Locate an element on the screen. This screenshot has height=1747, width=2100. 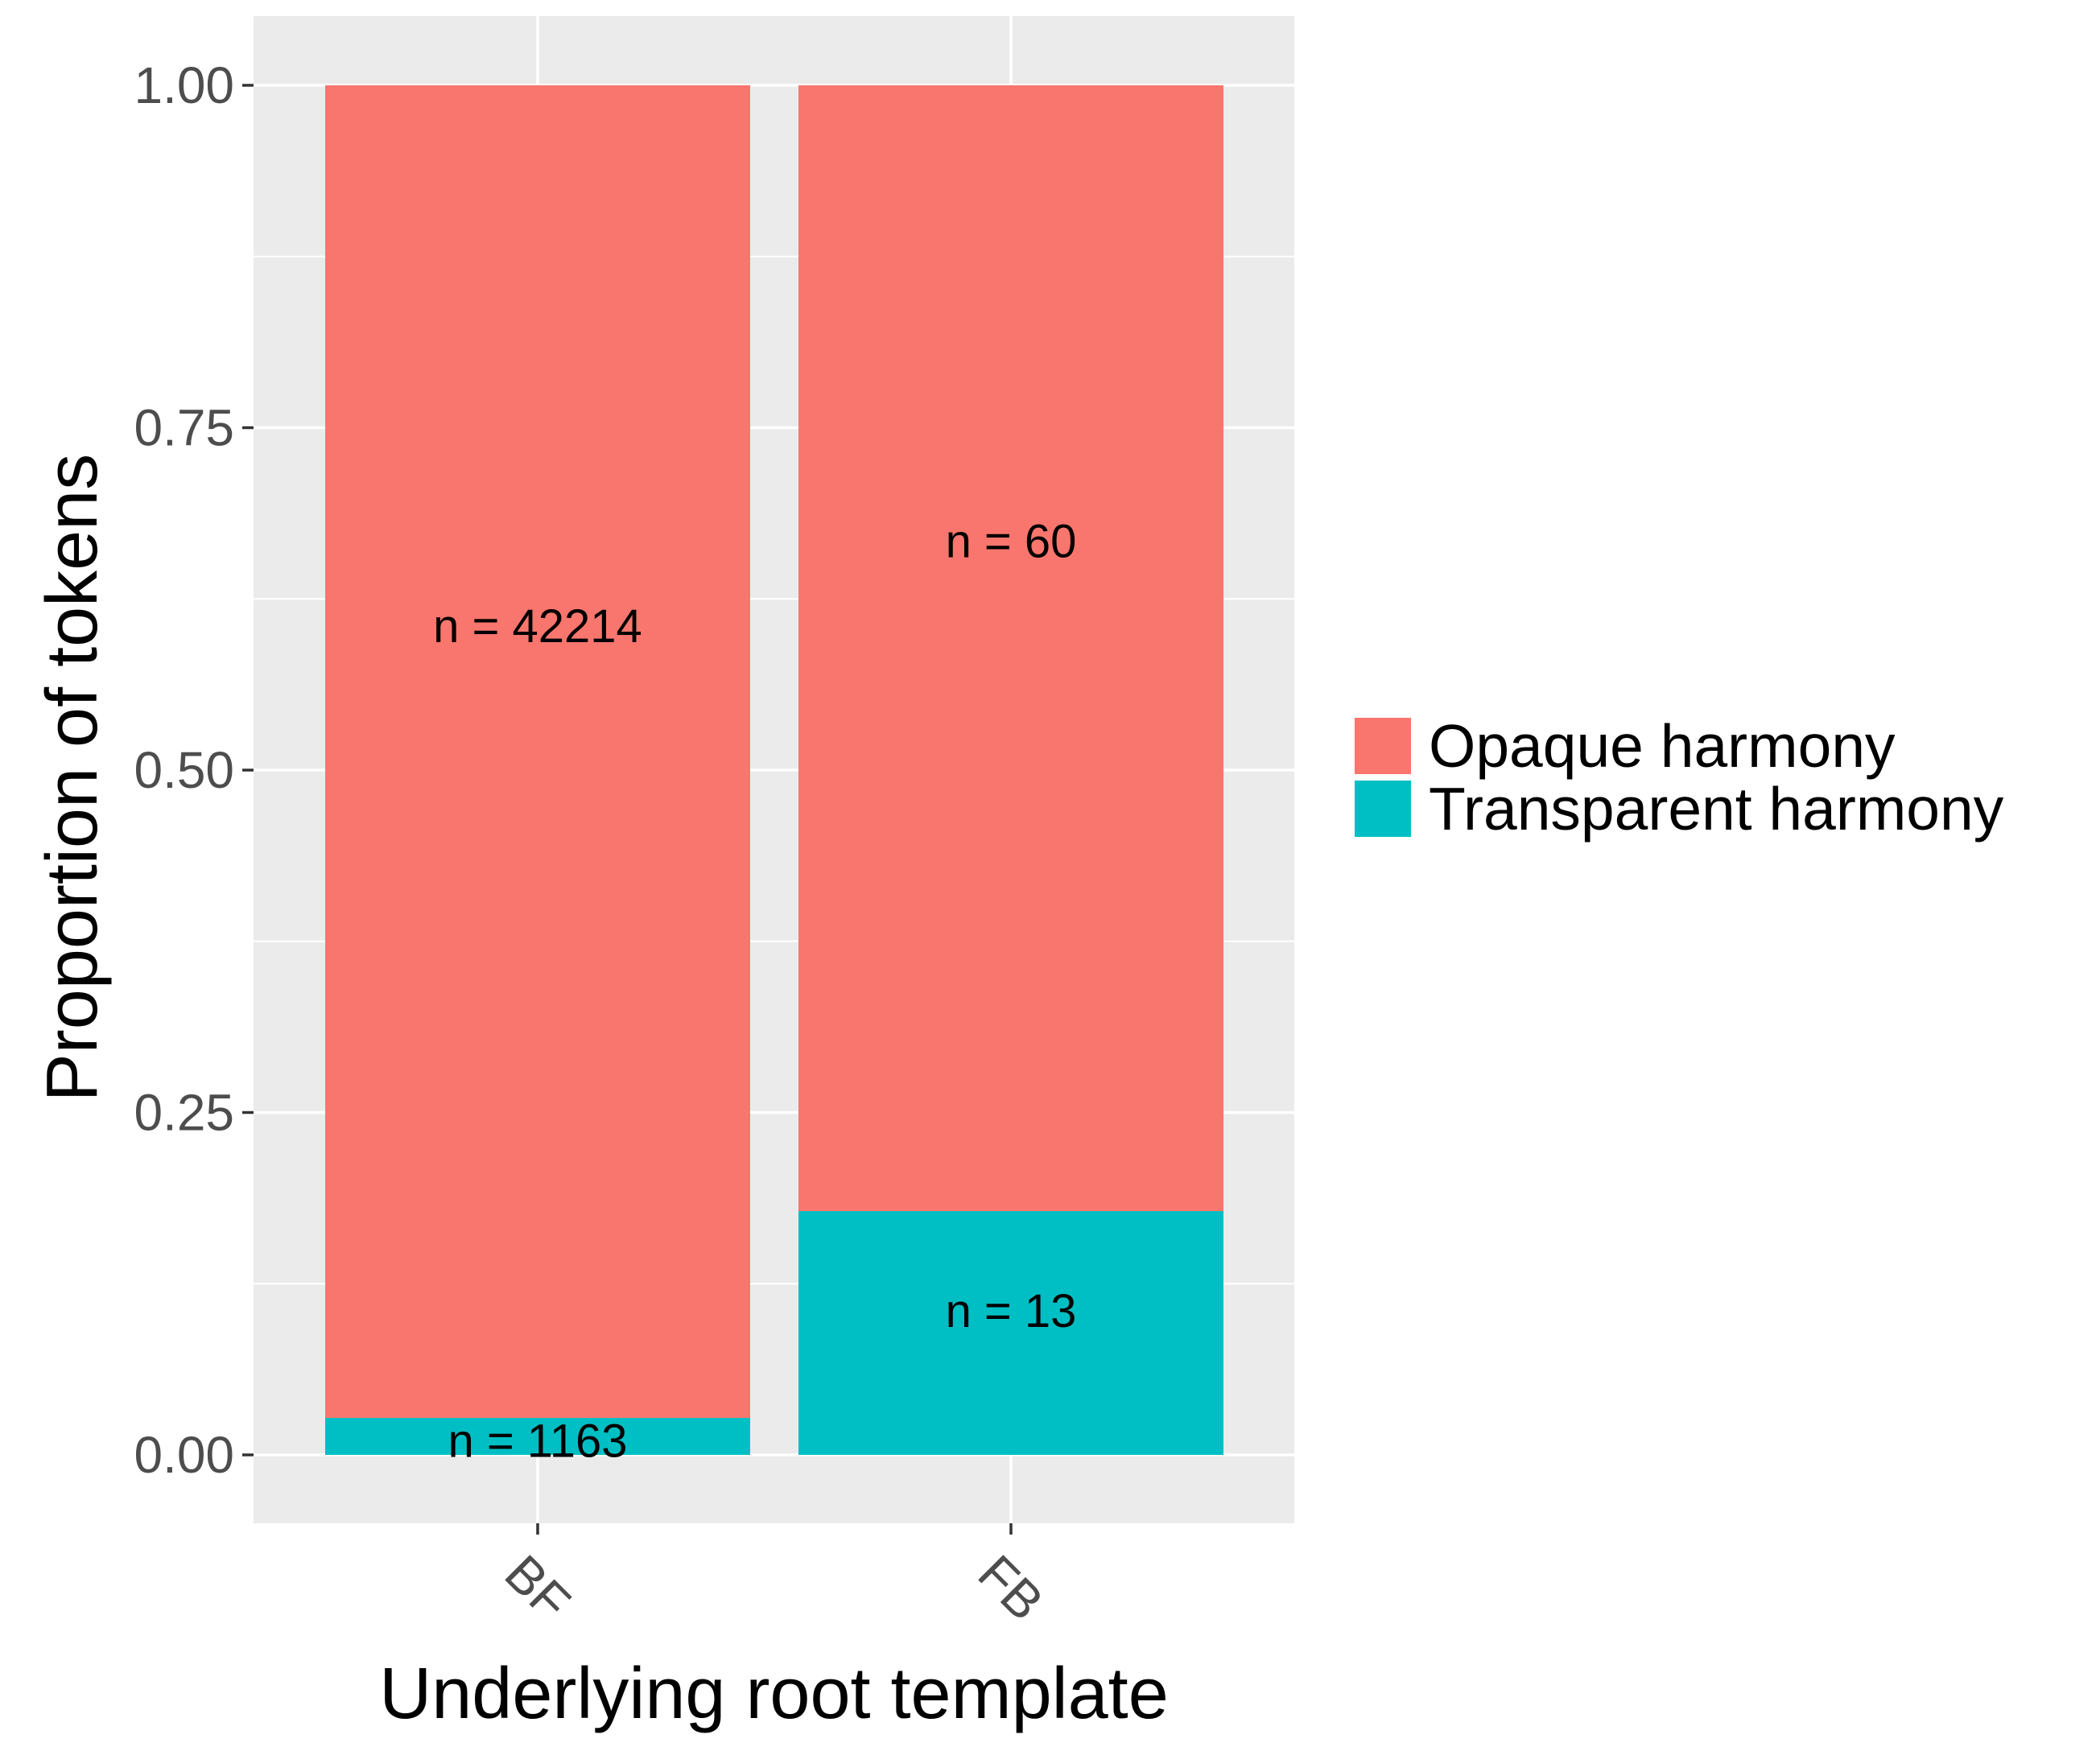
y-tick-label: 0.50 is located at coordinates (184, 770).